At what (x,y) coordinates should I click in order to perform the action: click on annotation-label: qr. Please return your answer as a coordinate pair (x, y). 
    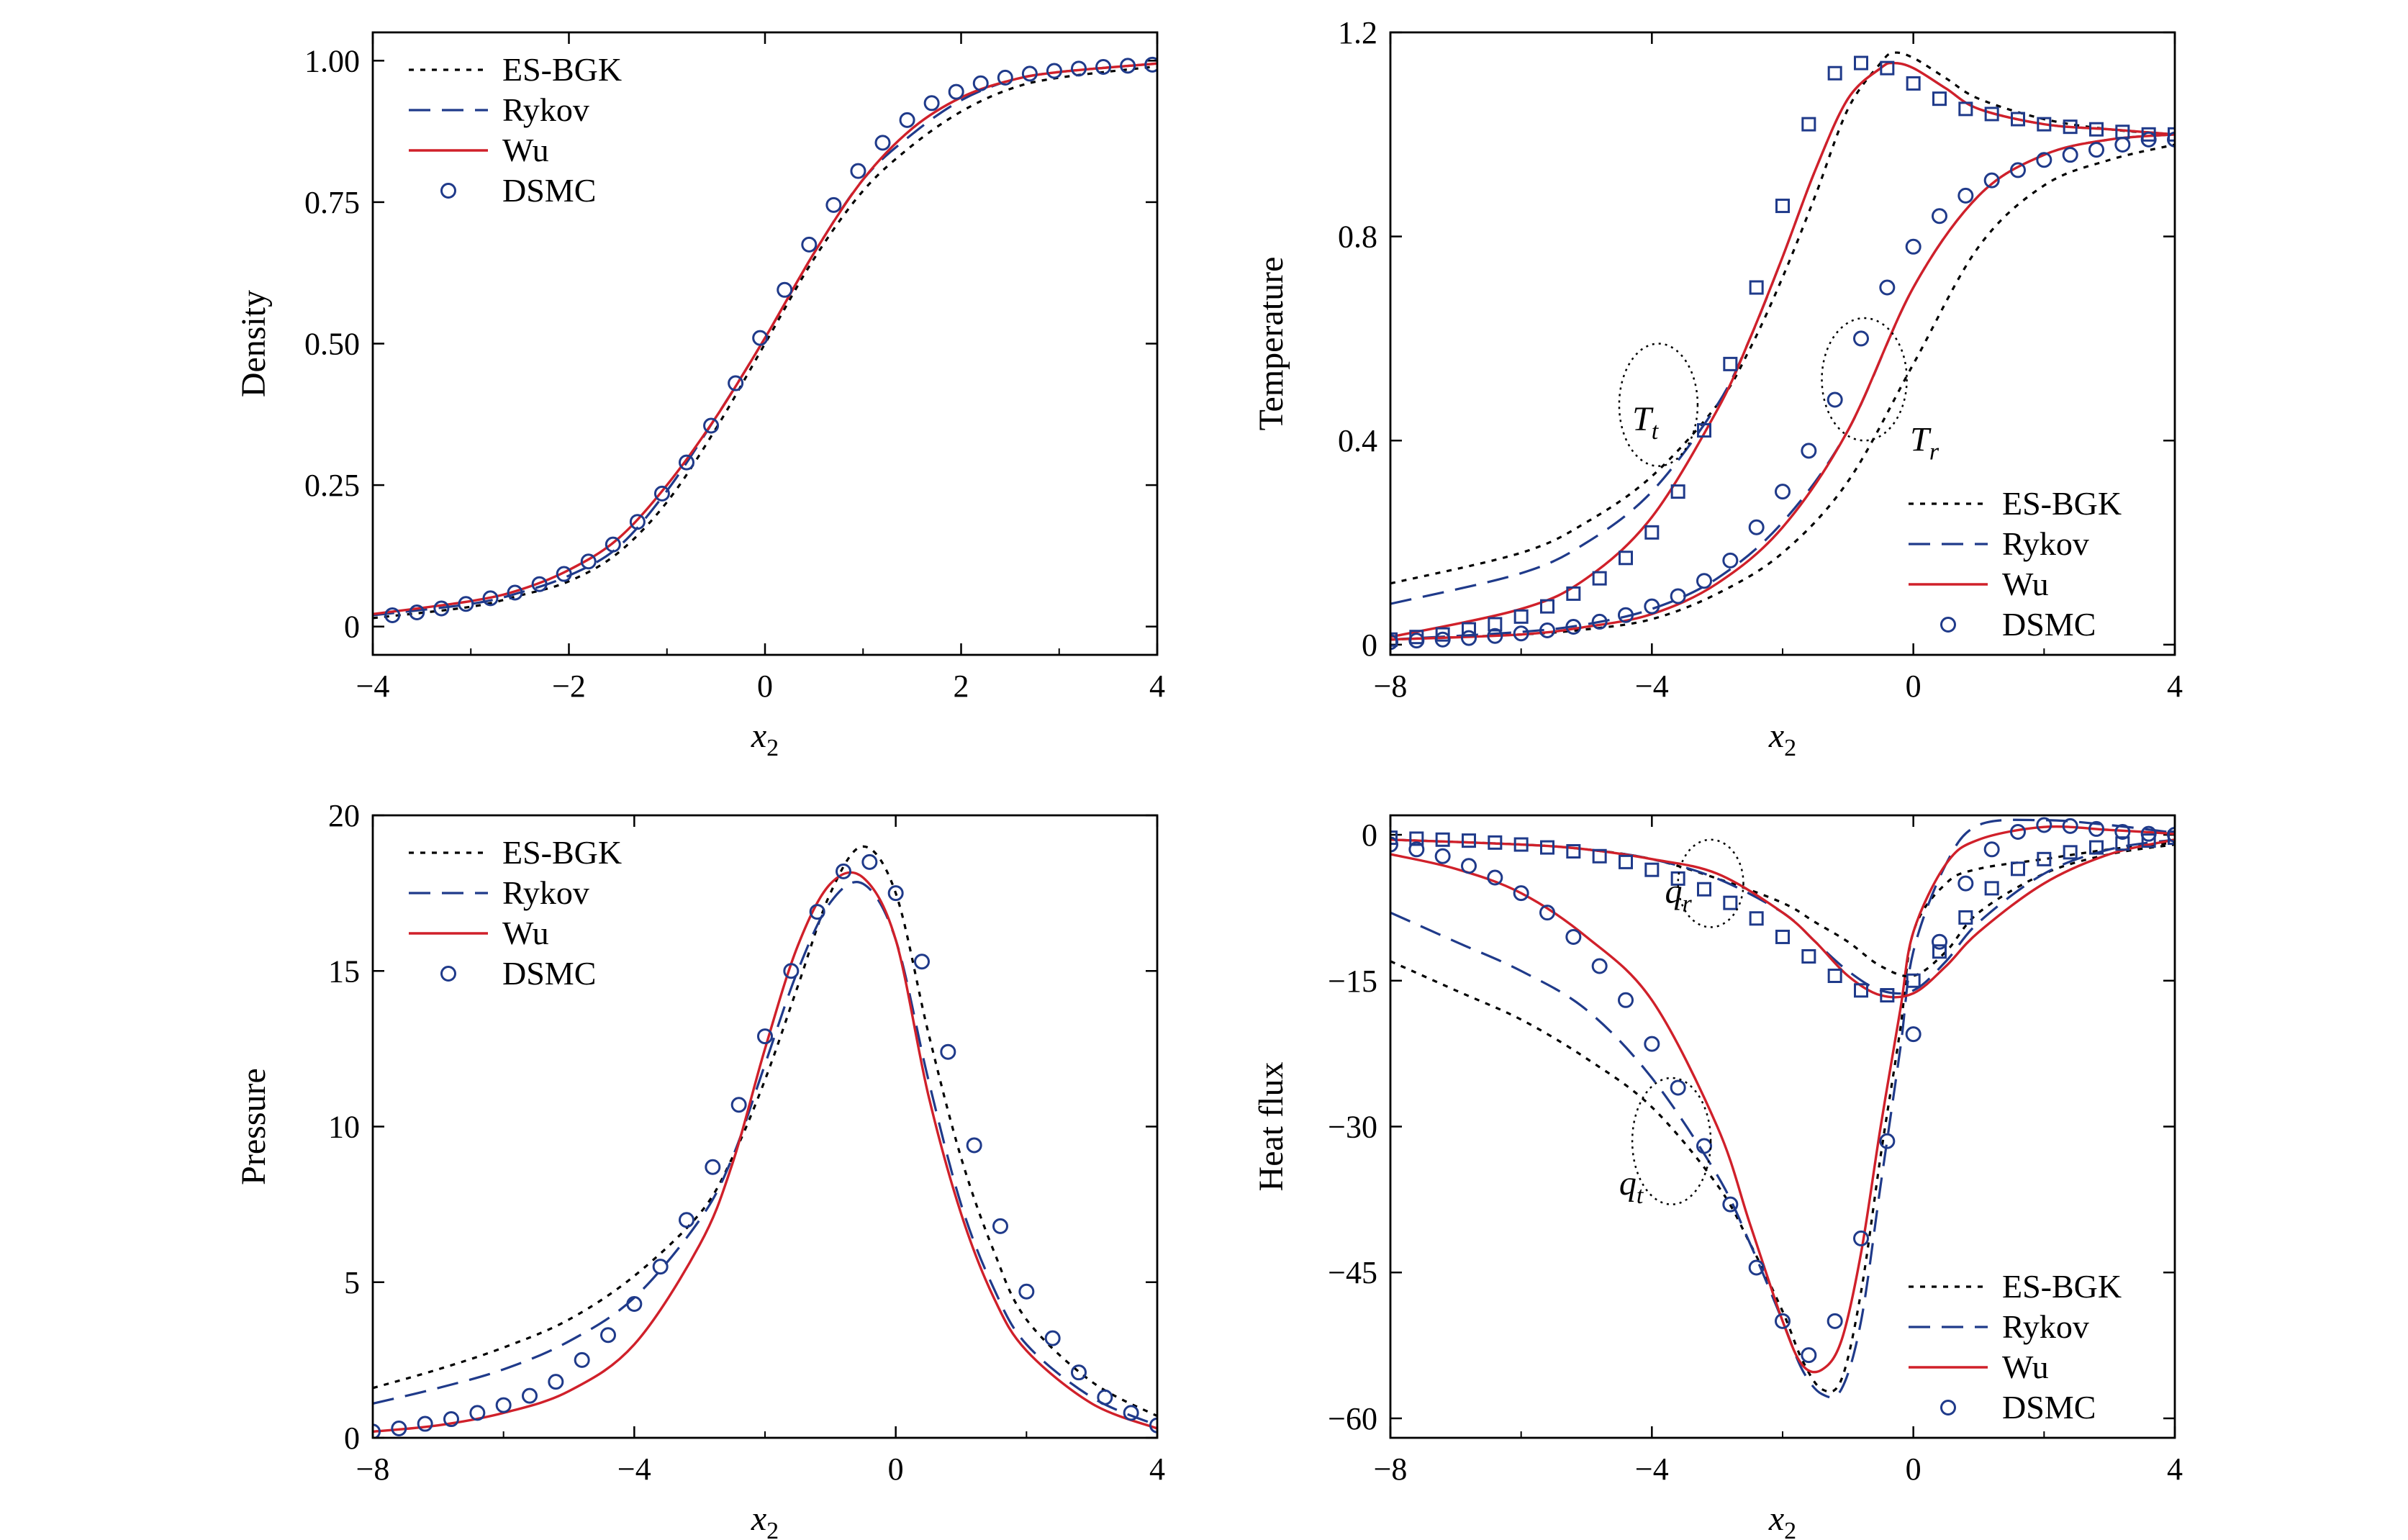
    Looking at the image, I should click on (1679, 895).